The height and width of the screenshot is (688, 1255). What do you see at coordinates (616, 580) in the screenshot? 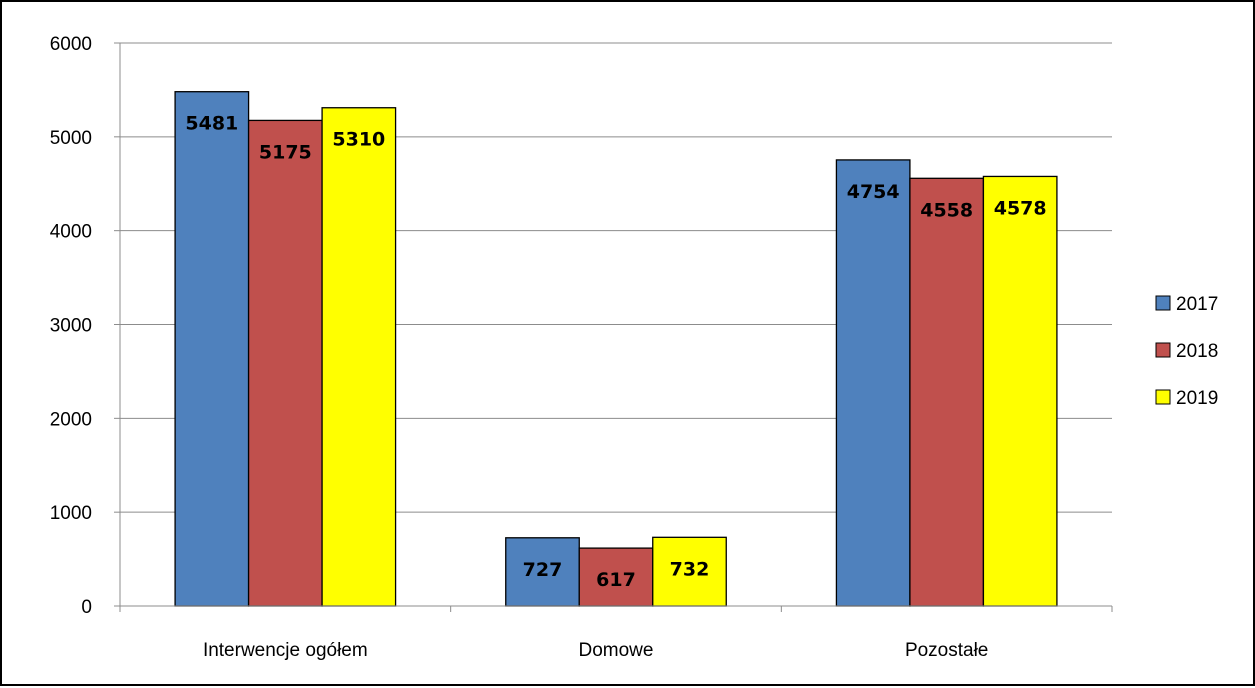
I see `data-label: 617` at bounding box center [616, 580].